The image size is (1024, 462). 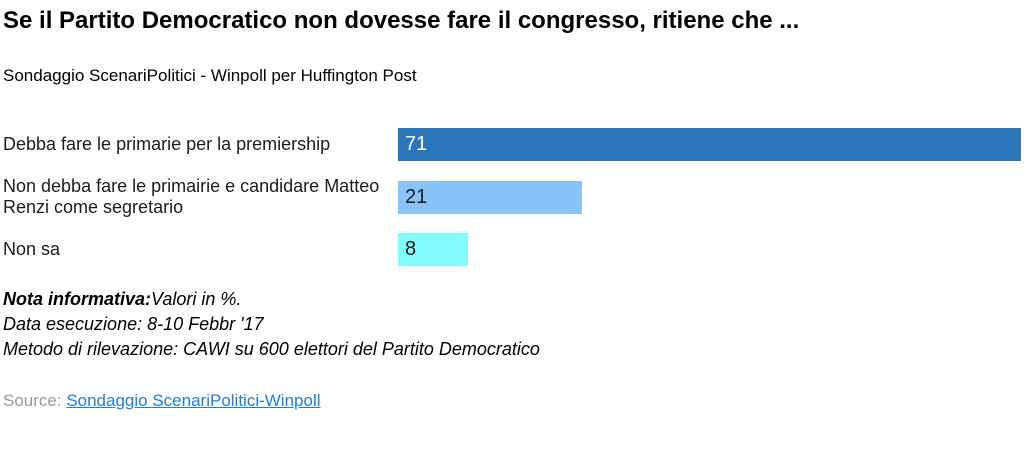 I want to click on category-label: Non sa, so click(x=32, y=249).